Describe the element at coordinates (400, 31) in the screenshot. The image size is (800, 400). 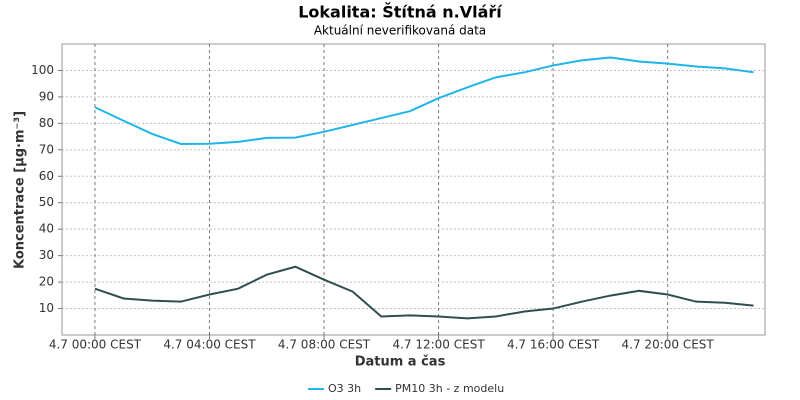
I see `chart-subtitle: Aktuální neverifikovaná data` at that location.